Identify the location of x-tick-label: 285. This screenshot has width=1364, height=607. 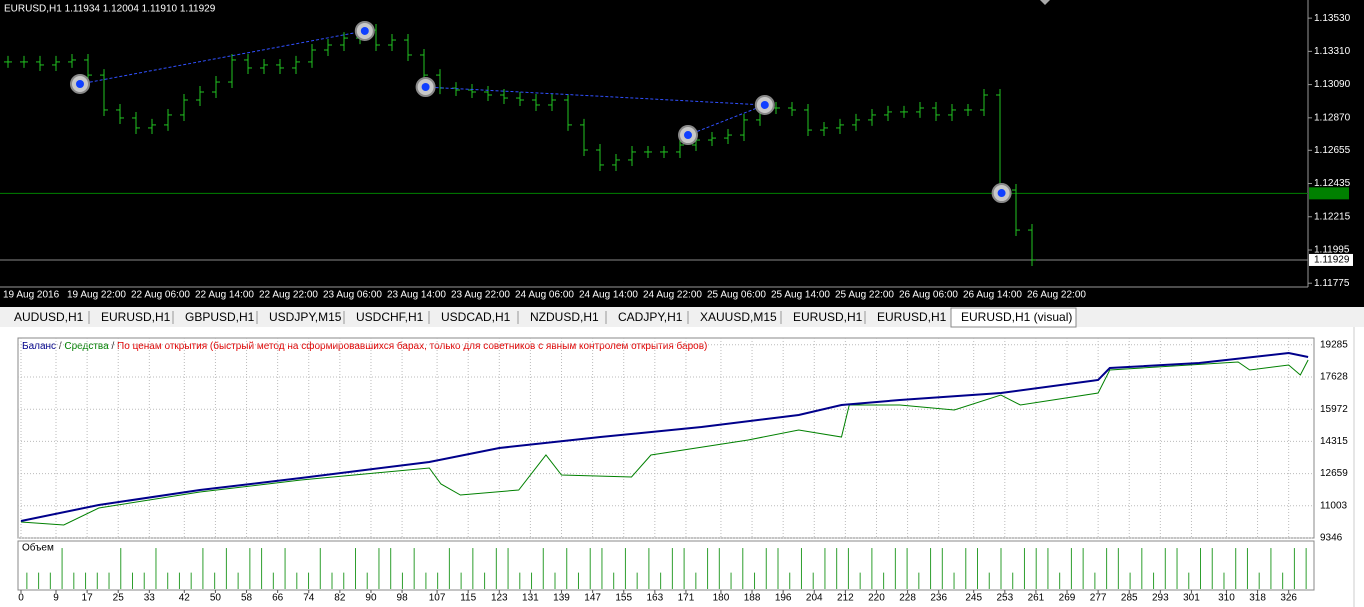
(1129, 598).